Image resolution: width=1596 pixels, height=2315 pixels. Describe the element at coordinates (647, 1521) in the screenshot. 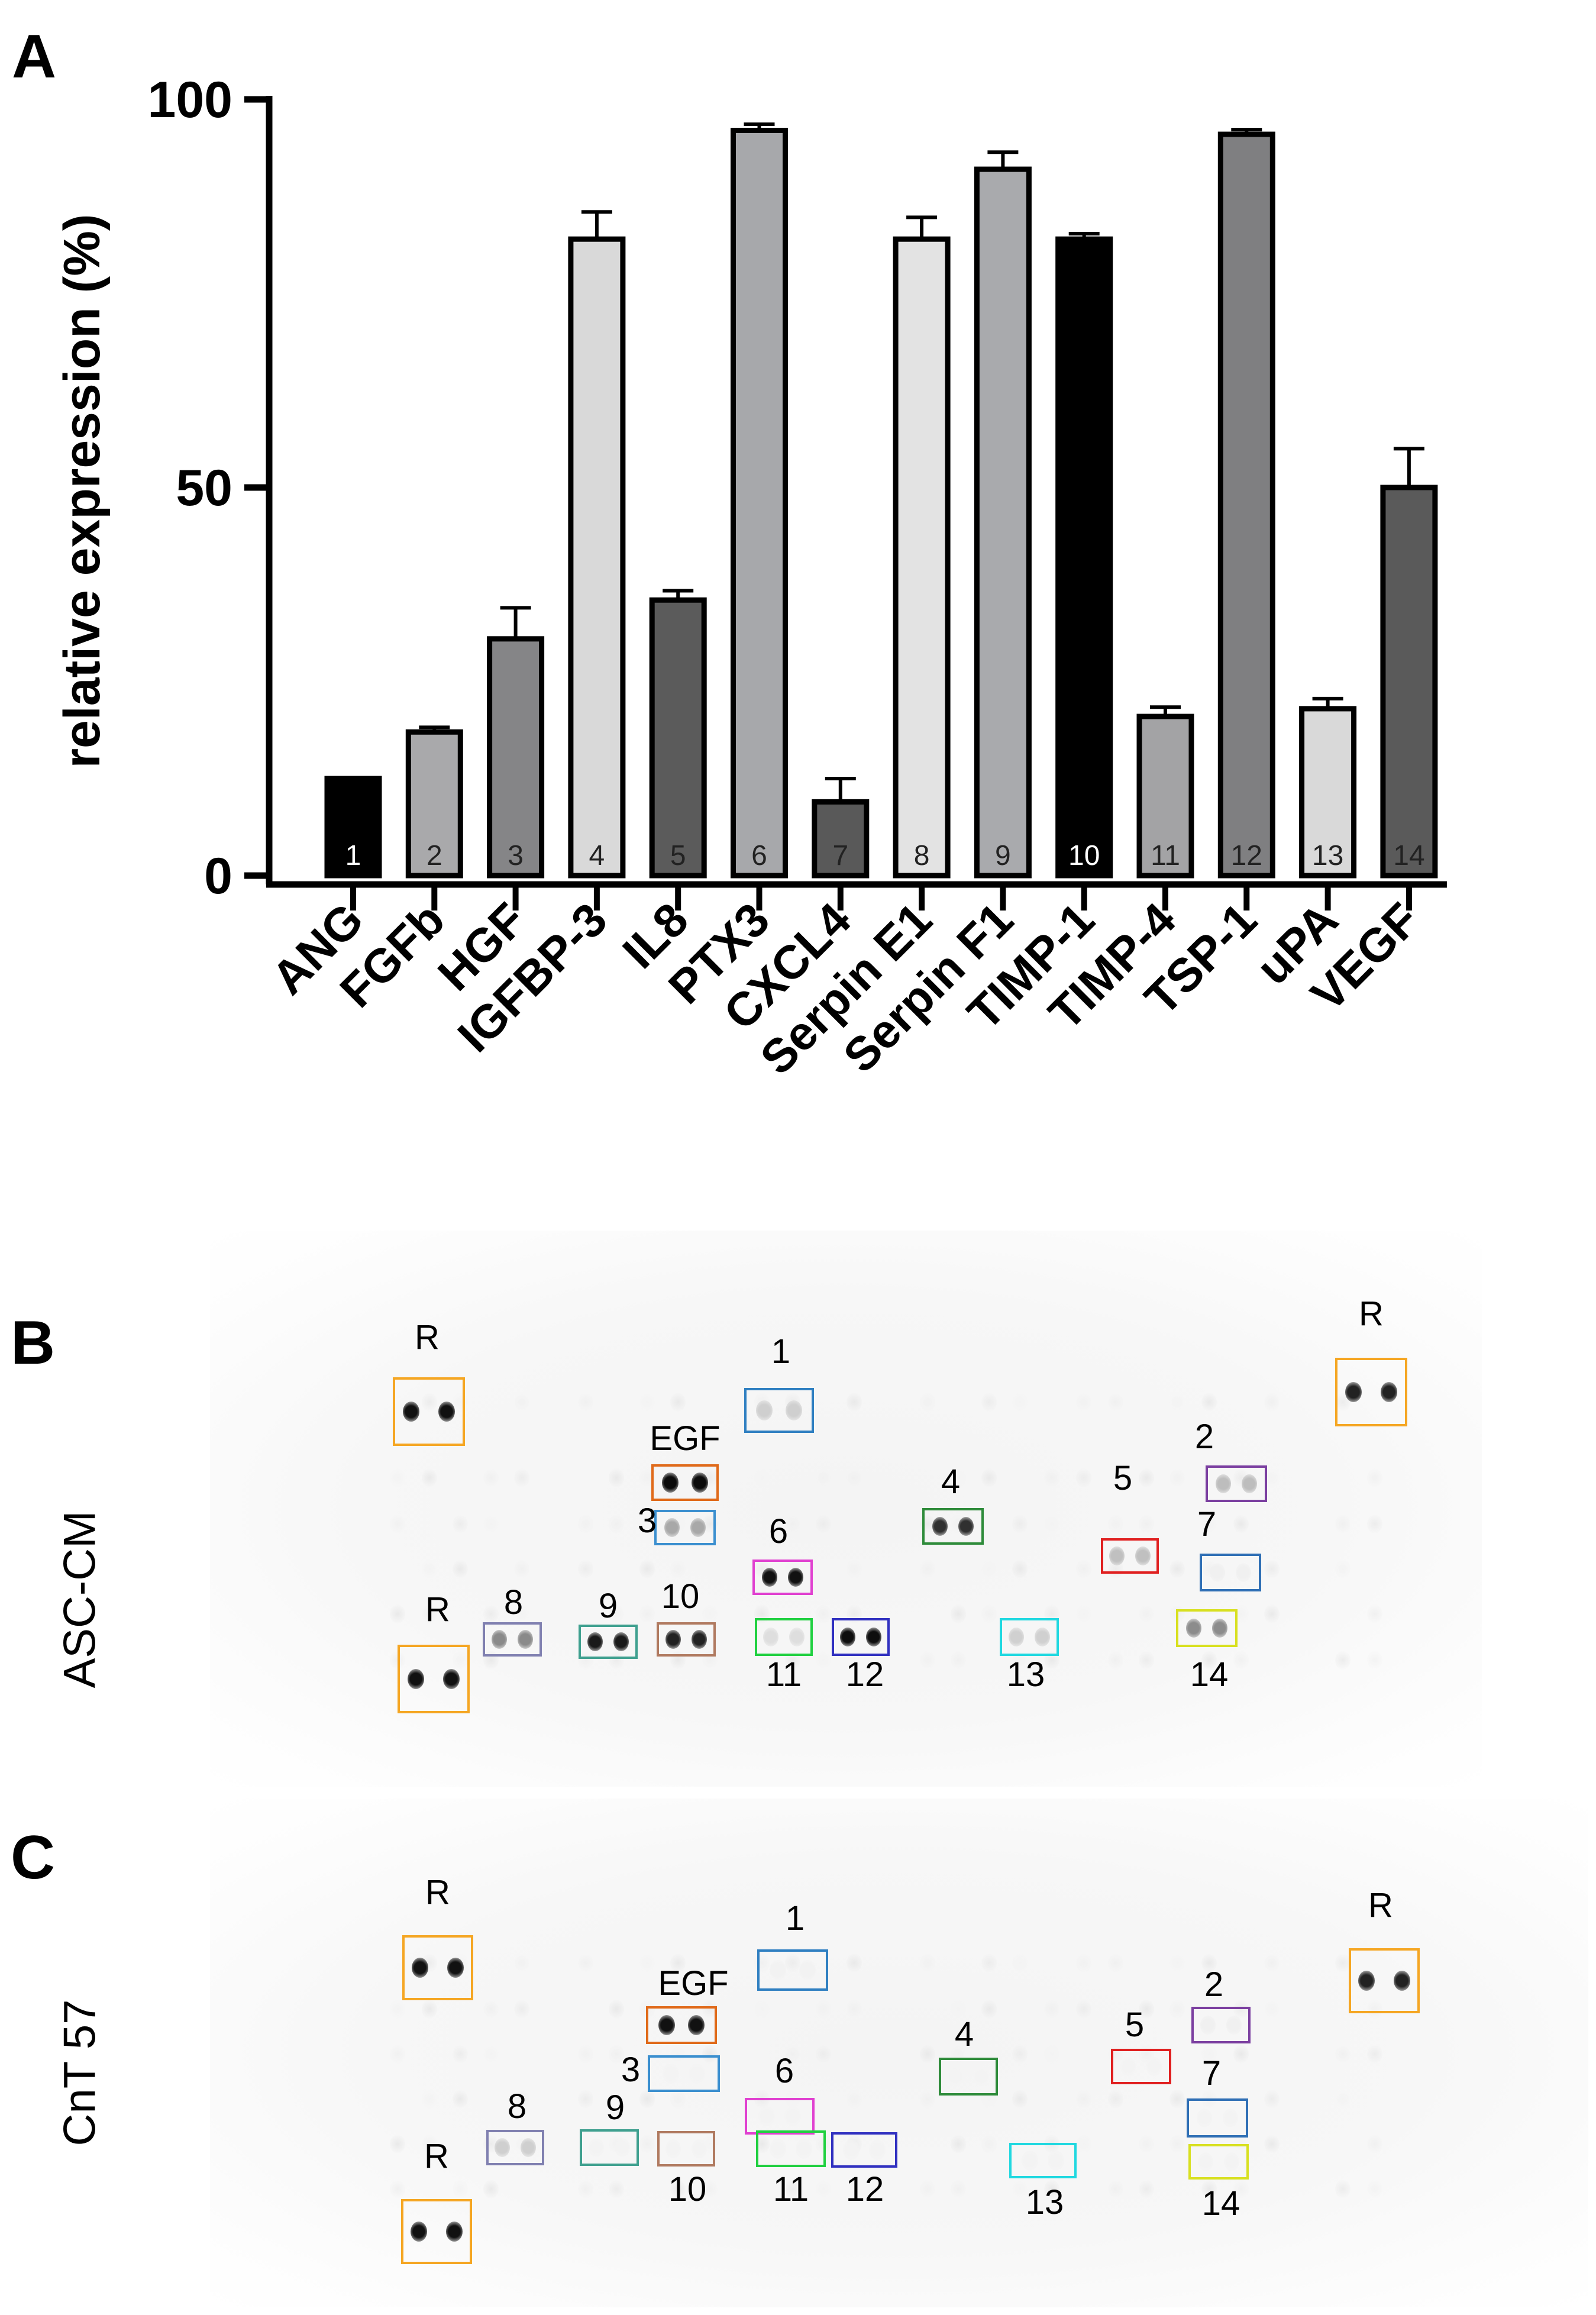

I see `spot-box-label: 3` at that location.